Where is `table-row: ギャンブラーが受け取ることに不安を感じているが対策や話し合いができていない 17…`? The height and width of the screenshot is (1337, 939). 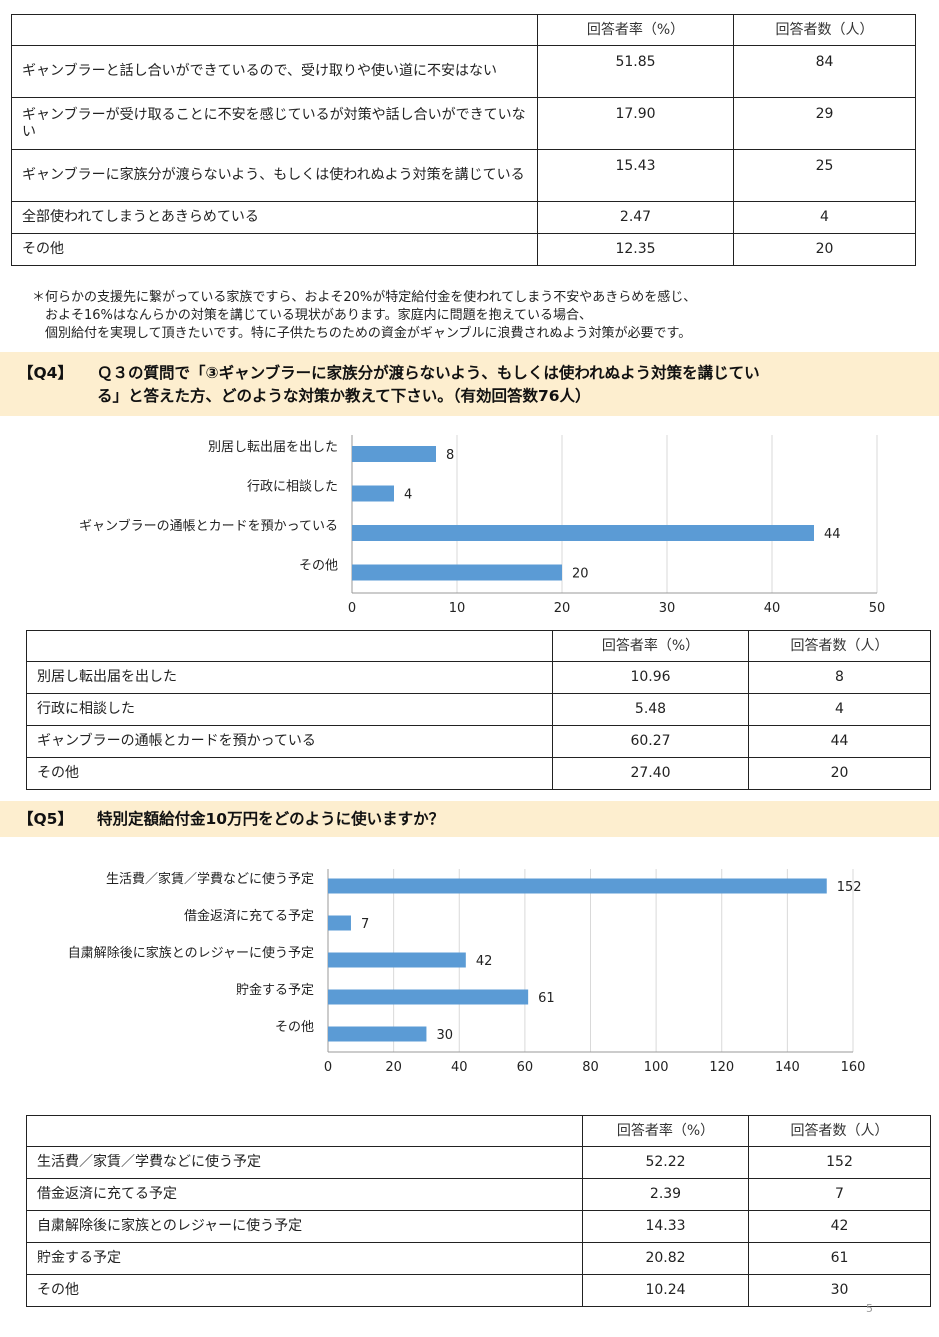
table-row: ギャンブラーが受け取ることに不安を感じているが対策や話し合いができていない 17… is located at coordinates (463, 123).